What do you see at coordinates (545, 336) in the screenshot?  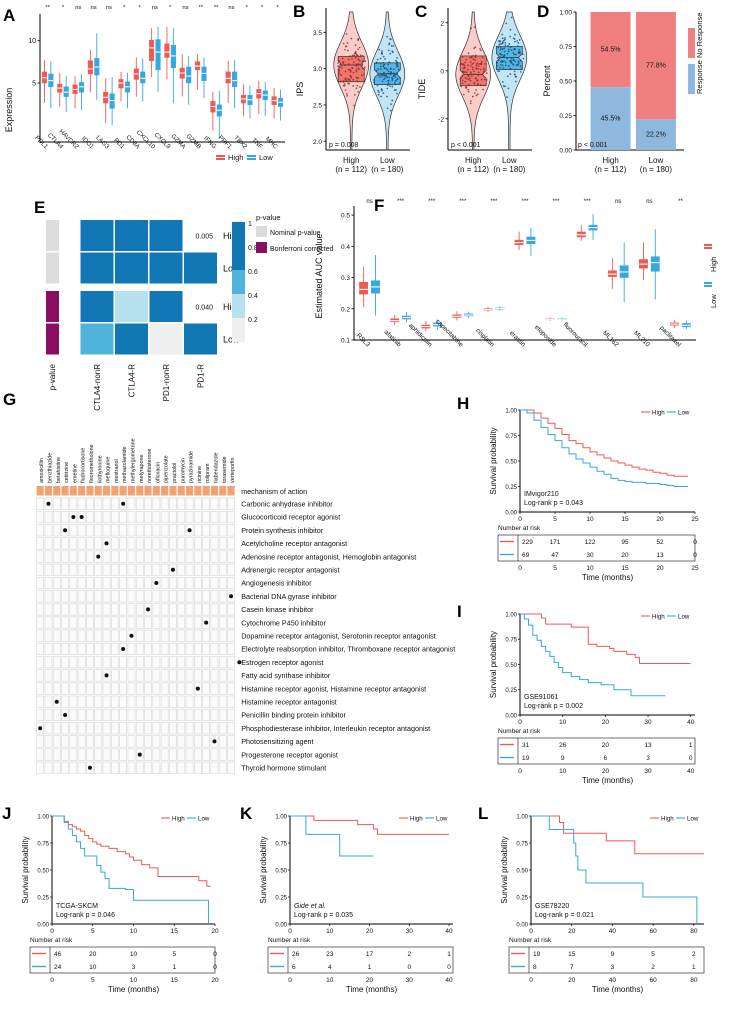 I see `panel-f-xtick: etoposide` at bounding box center [545, 336].